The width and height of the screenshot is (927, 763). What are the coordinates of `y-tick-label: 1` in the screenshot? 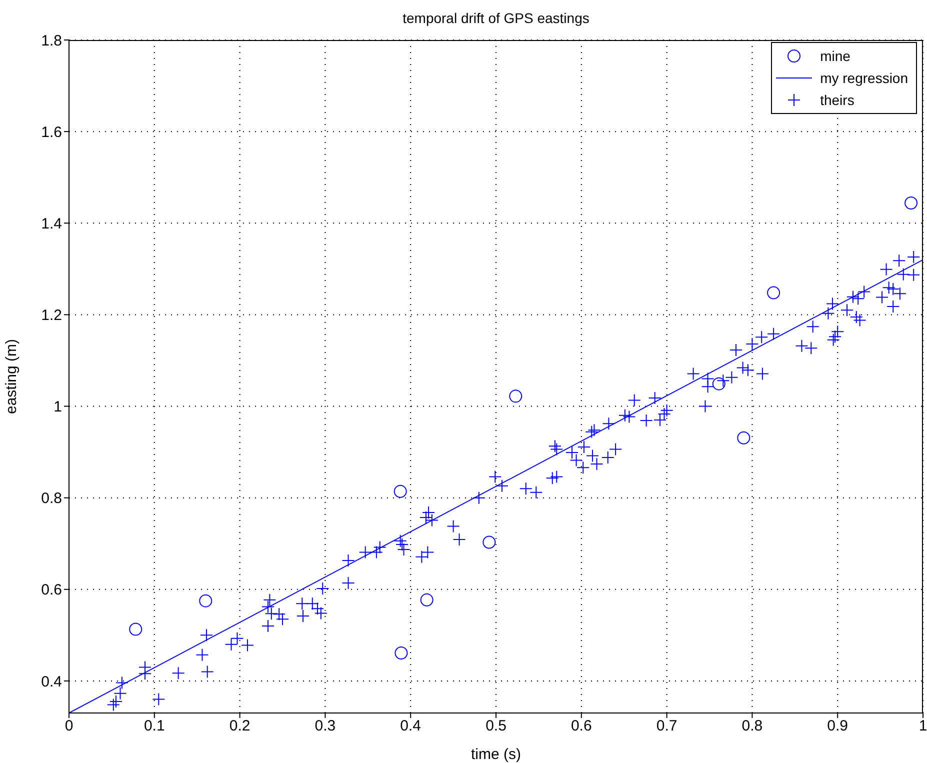 It's located at (58, 407).